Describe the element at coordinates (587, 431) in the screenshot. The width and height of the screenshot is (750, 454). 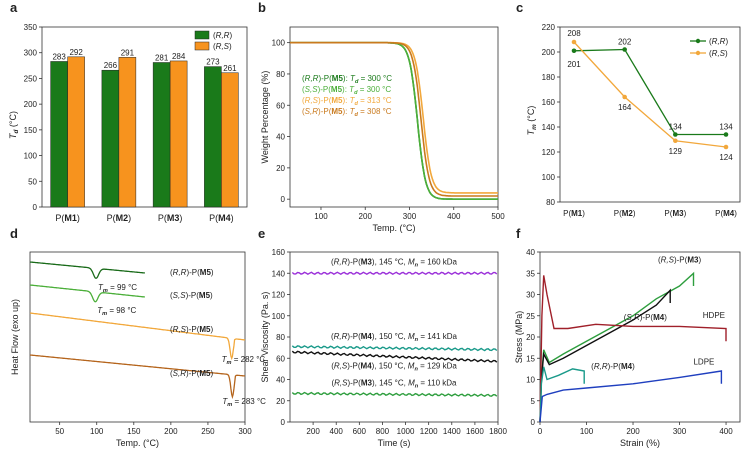
I see `panel-f-xtick-label: 100` at that location.